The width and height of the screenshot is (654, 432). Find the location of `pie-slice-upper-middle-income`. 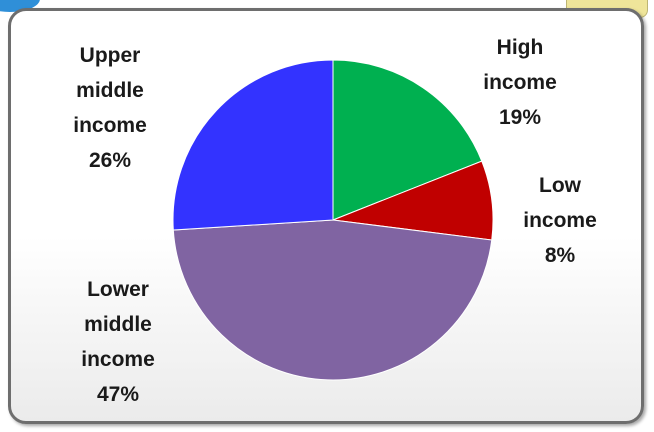

pie-slice-upper-middle-income is located at coordinates (253, 145).